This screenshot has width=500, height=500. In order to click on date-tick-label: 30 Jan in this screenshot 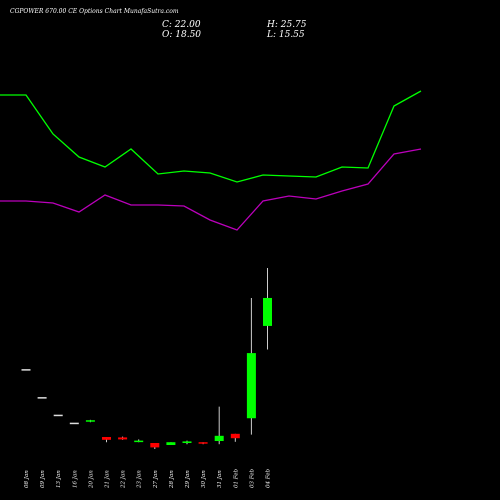, I will do `click(204, 479)`.